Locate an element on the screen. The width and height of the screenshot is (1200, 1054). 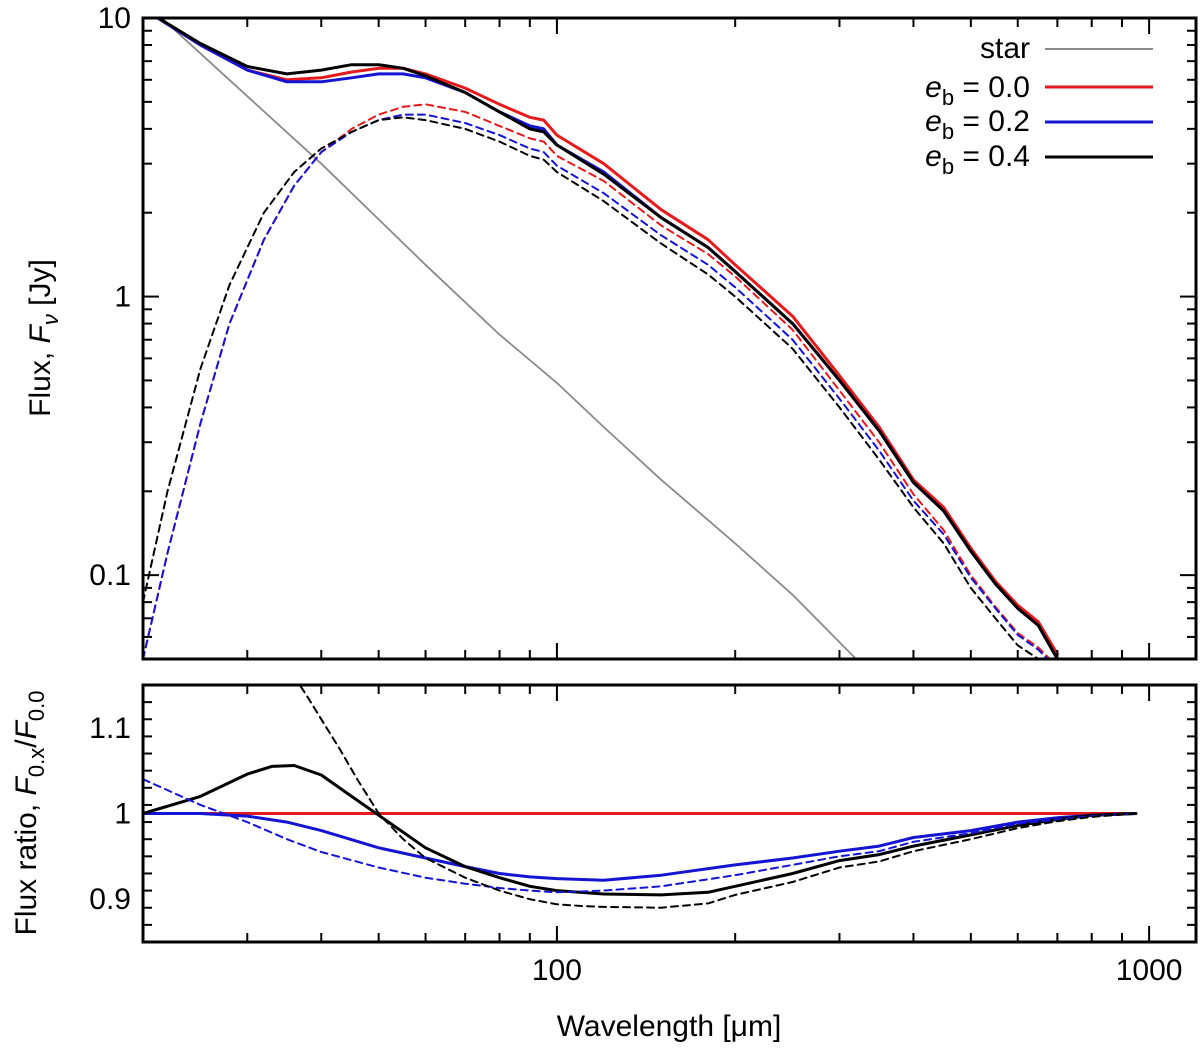
x-tick-label: 100 is located at coordinates (557, 970).